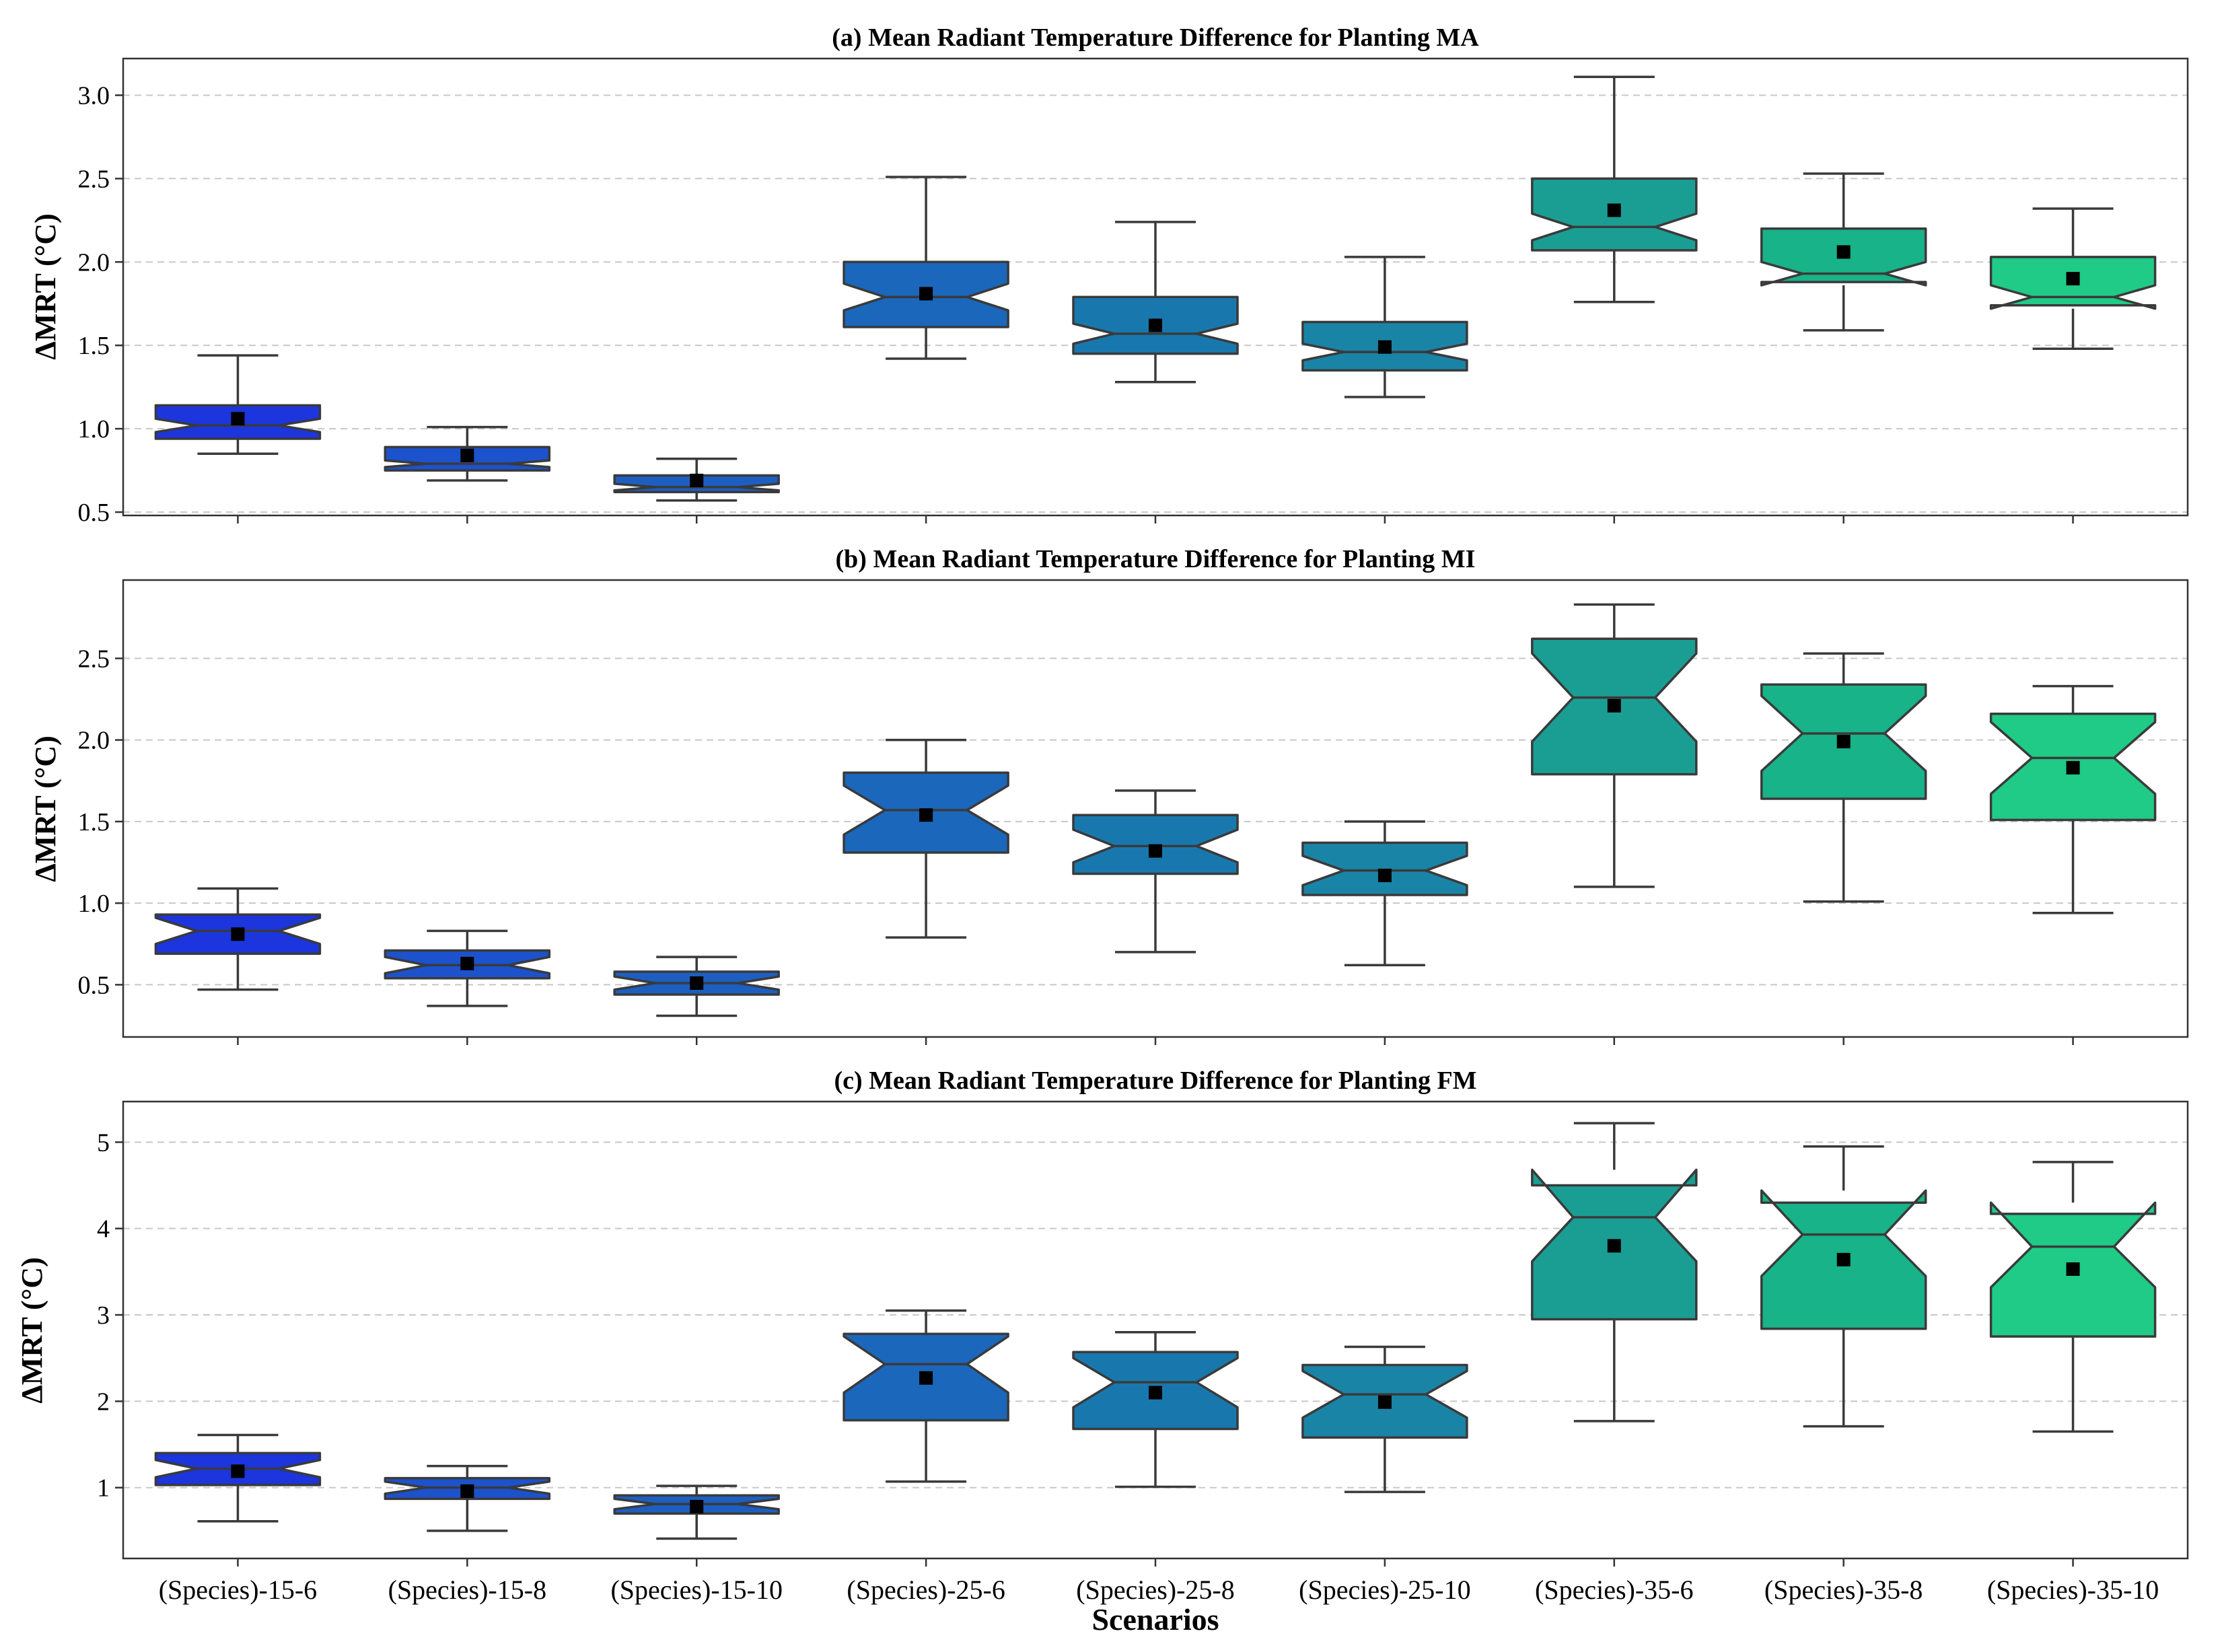 This screenshot has width=2222, height=1652. What do you see at coordinates (100, 304) in the screenshot?
I see `y-ticks: 0.5 1.0 1.5 2.0 2.5 3.0` at bounding box center [100, 304].